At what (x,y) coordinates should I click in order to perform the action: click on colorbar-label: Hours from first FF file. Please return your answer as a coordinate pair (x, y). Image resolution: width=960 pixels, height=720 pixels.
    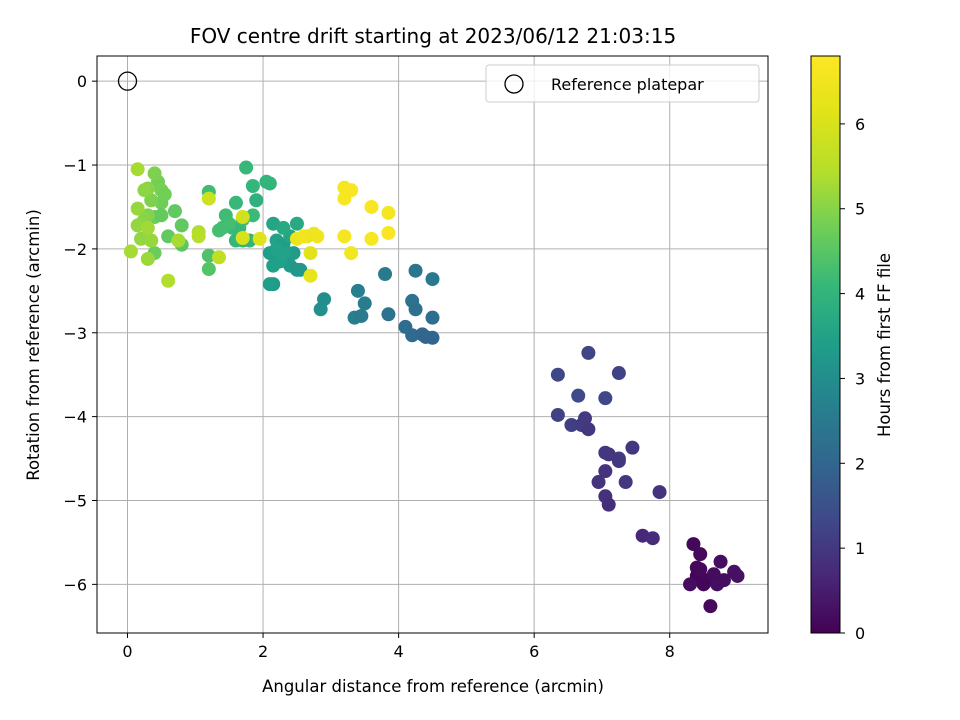
    Looking at the image, I should click on (884, 345).